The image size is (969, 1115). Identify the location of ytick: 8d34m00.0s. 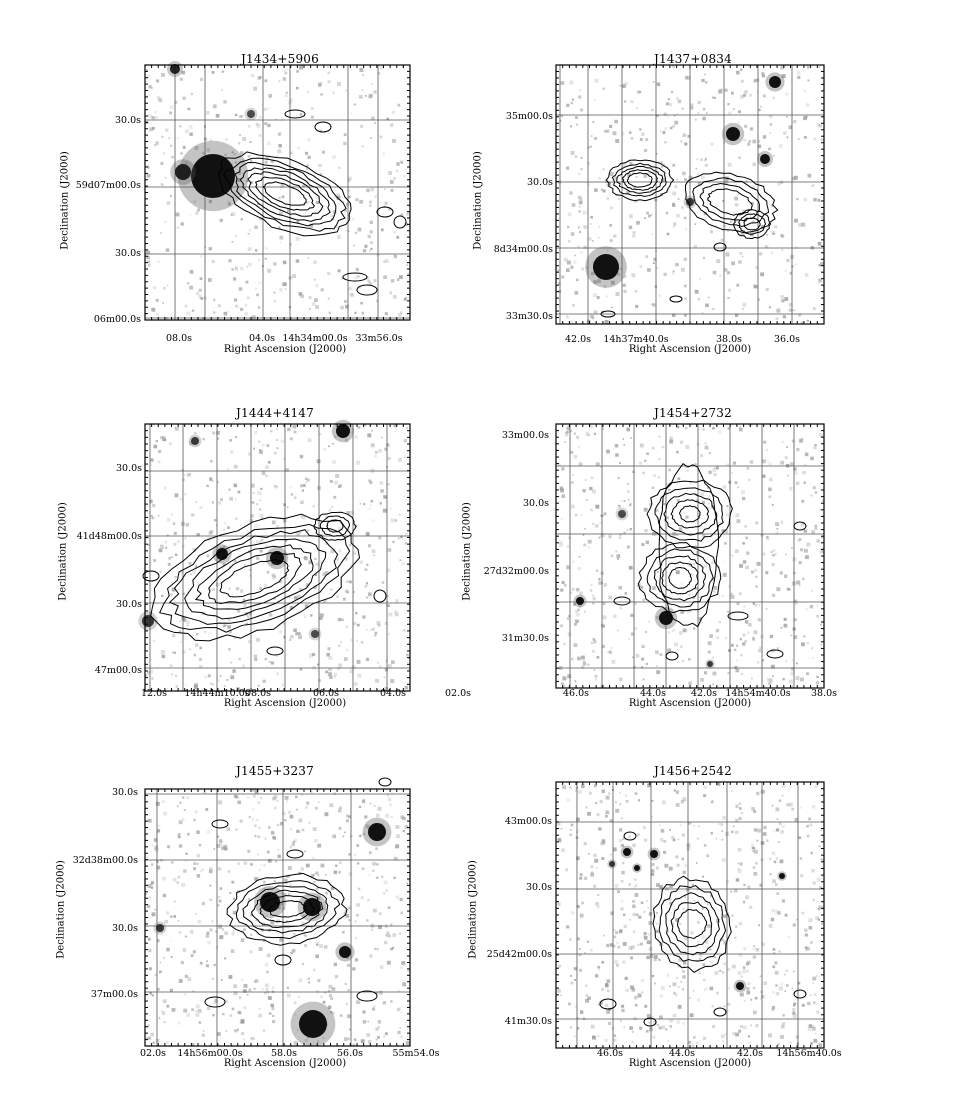
(523, 249).